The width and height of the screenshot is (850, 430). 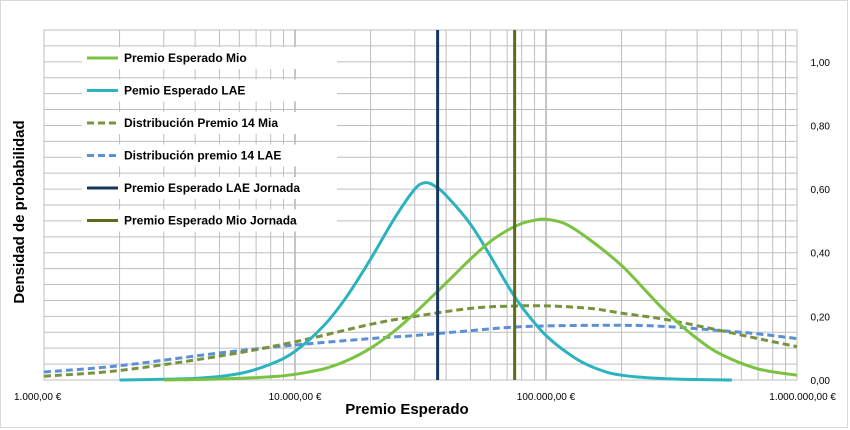 What do you see at coordinates (821, 190) in the screenshot?
I see `y-tick-label: 0,60` at bounding box center [821, 190].